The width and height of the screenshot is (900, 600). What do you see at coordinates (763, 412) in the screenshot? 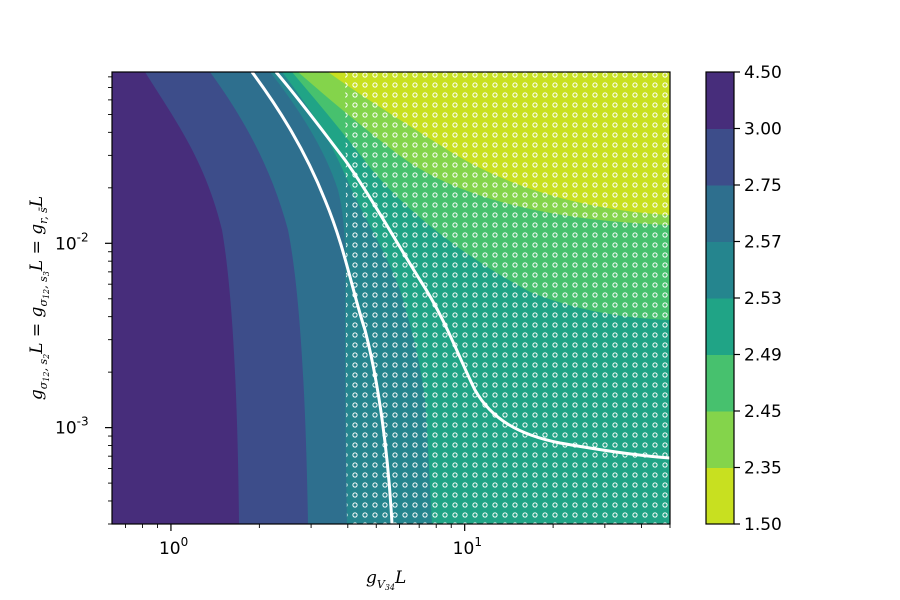
I see `colorbar-label: 2.45` at bounding box center [763, 412].